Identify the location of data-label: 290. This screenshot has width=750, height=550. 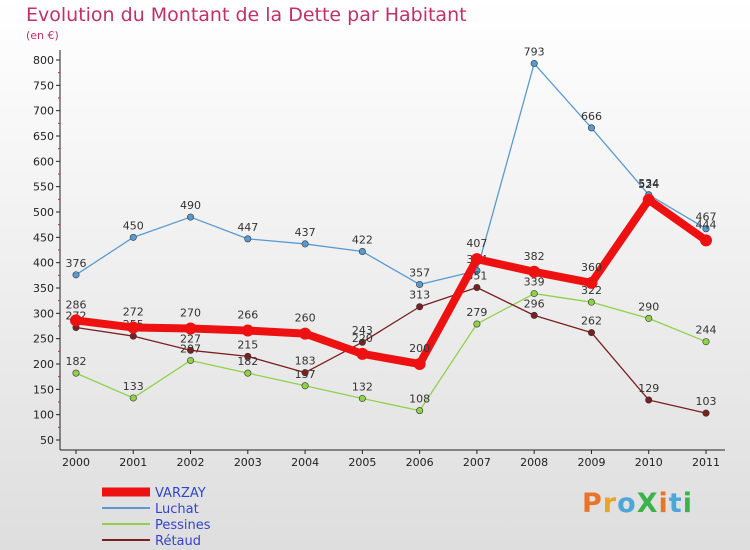
(648, 306).